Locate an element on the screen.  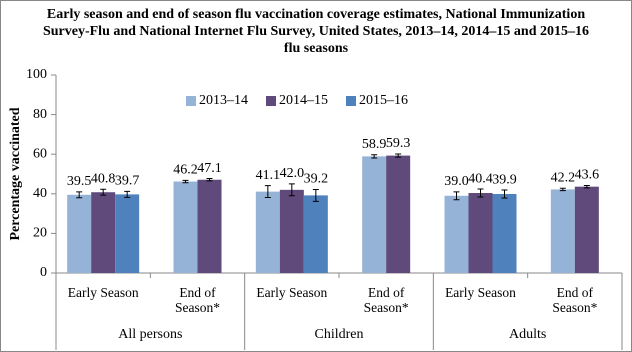
value-label: 42.0 is located at coordinates (292, 173).